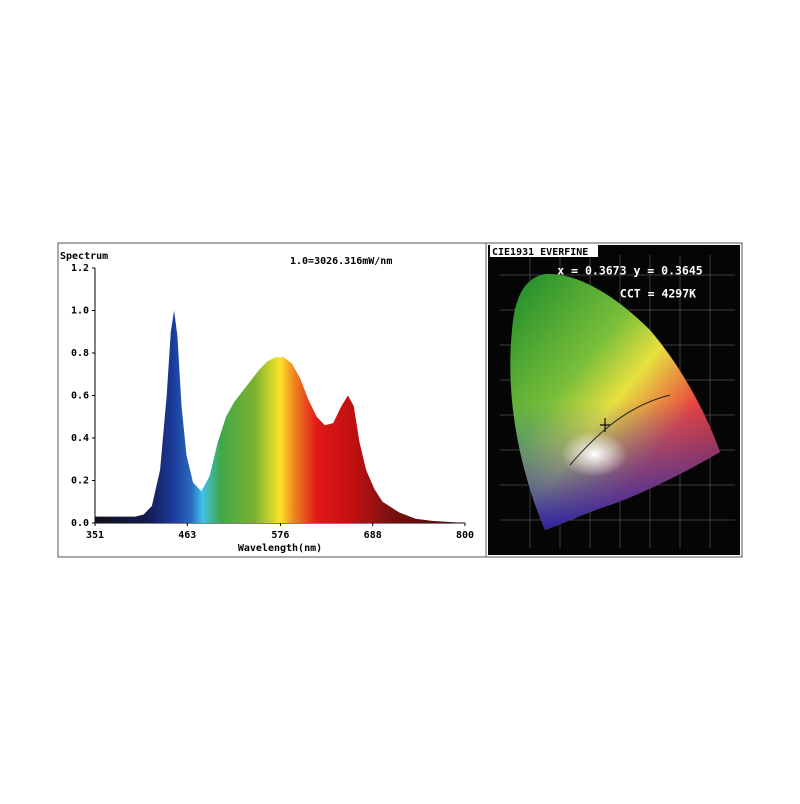 This screenshot has height=804, width=800. What do you see at coordinates (80, 523) in the screenshot?
I see `y-tick-label: 0.0` at bounding box center [80, 523].